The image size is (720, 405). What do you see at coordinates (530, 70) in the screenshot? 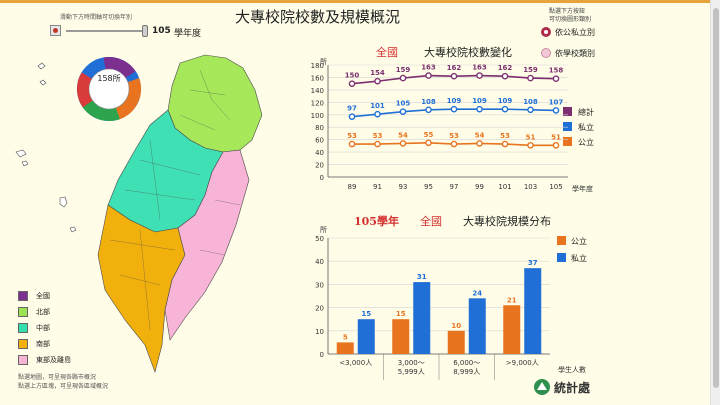
I see `data-label: 159` at bounding box center [530, 70].